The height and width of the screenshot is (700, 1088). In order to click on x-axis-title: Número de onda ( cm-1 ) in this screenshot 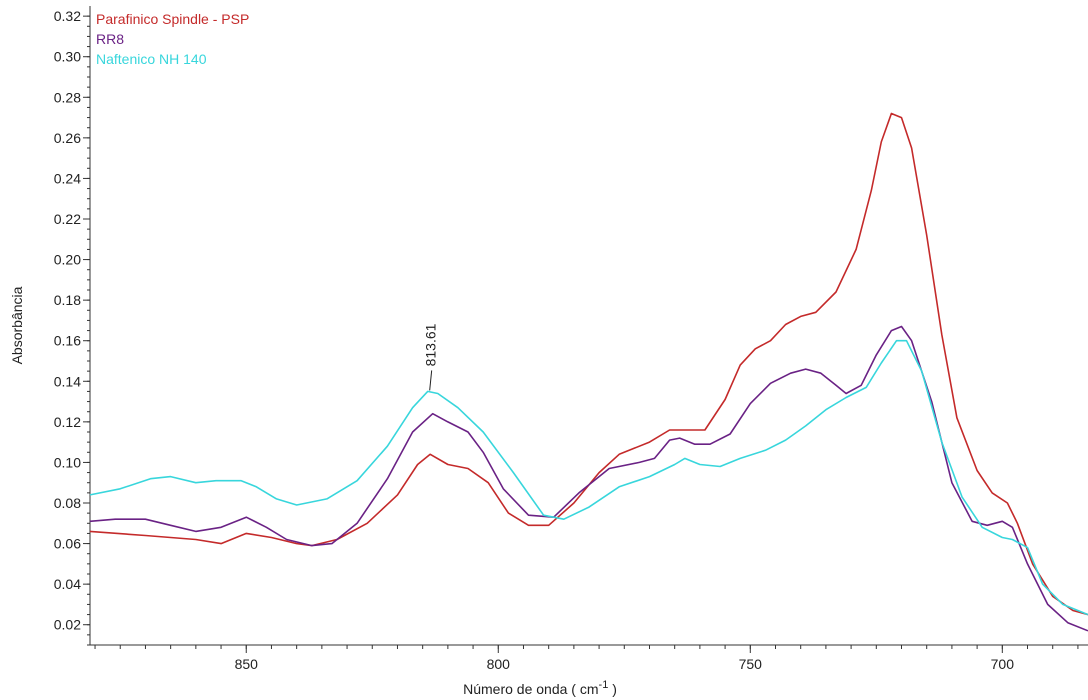, I will do `click(540, 688)`.